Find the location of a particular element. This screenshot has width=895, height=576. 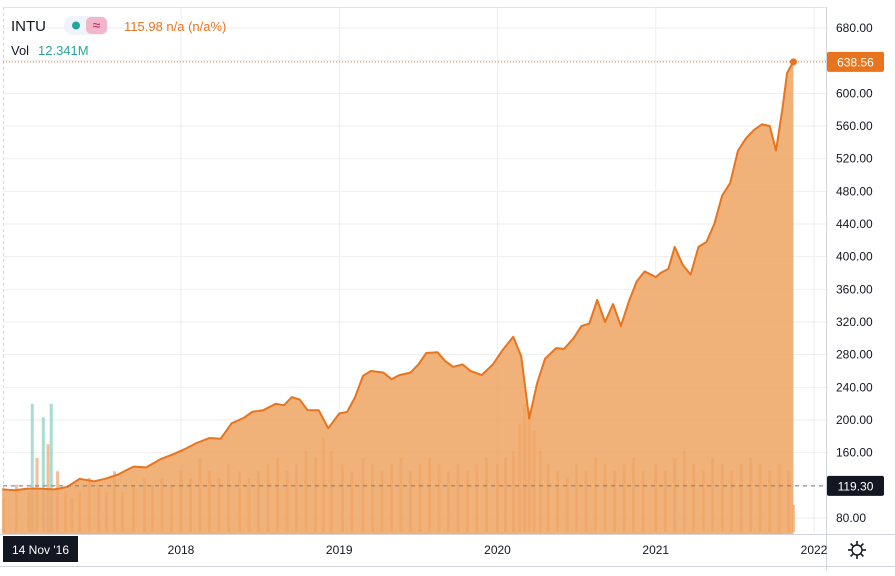

price-badges: 638.56 119.30 is located at coordinates (855, 273).